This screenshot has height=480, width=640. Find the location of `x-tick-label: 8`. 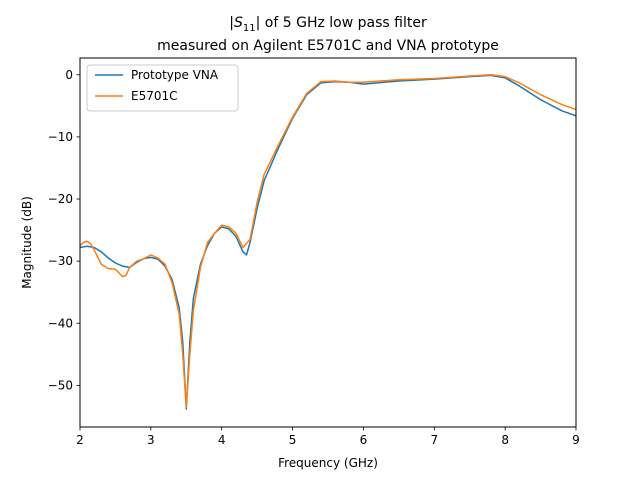

x-tick-label: 8 is located at coordinates (505, 440).